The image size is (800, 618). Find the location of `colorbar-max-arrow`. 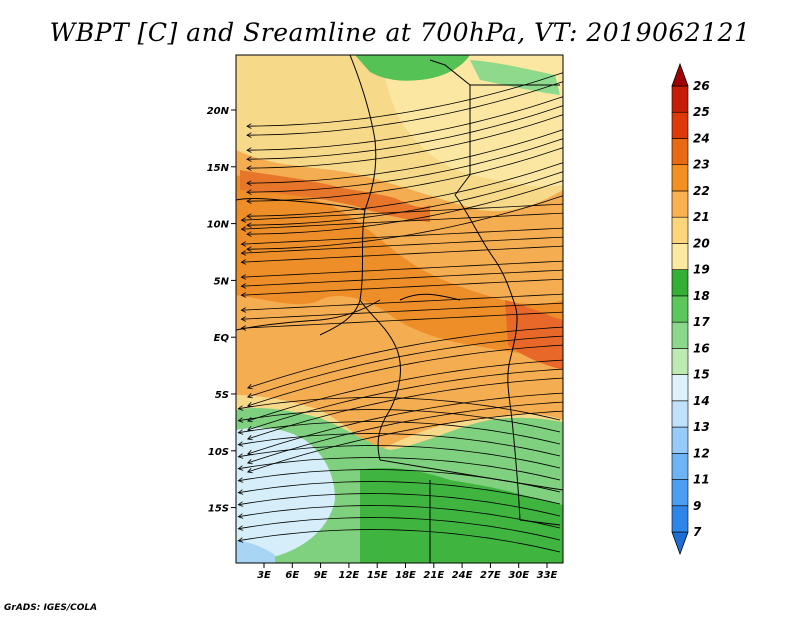

colorbar-max-arrow is located at coordinates (680, 74).